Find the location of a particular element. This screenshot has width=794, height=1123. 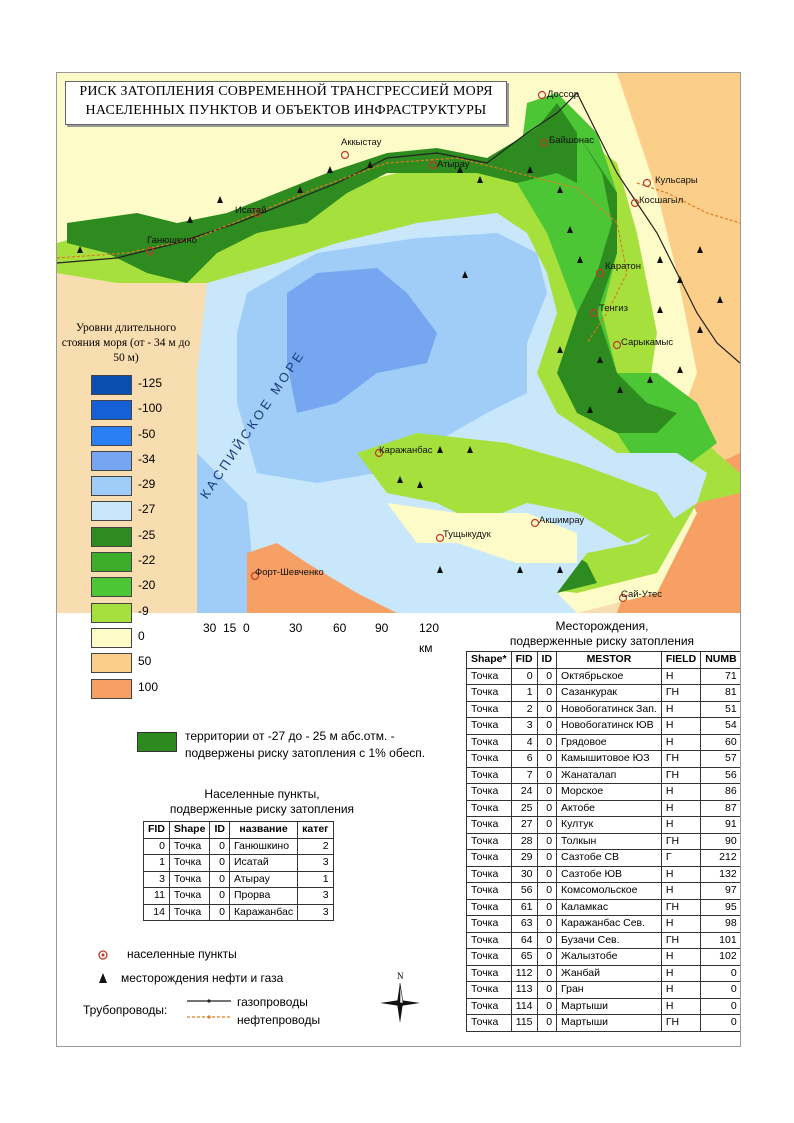

land-minus25-north is located at coordinates (322, 193).